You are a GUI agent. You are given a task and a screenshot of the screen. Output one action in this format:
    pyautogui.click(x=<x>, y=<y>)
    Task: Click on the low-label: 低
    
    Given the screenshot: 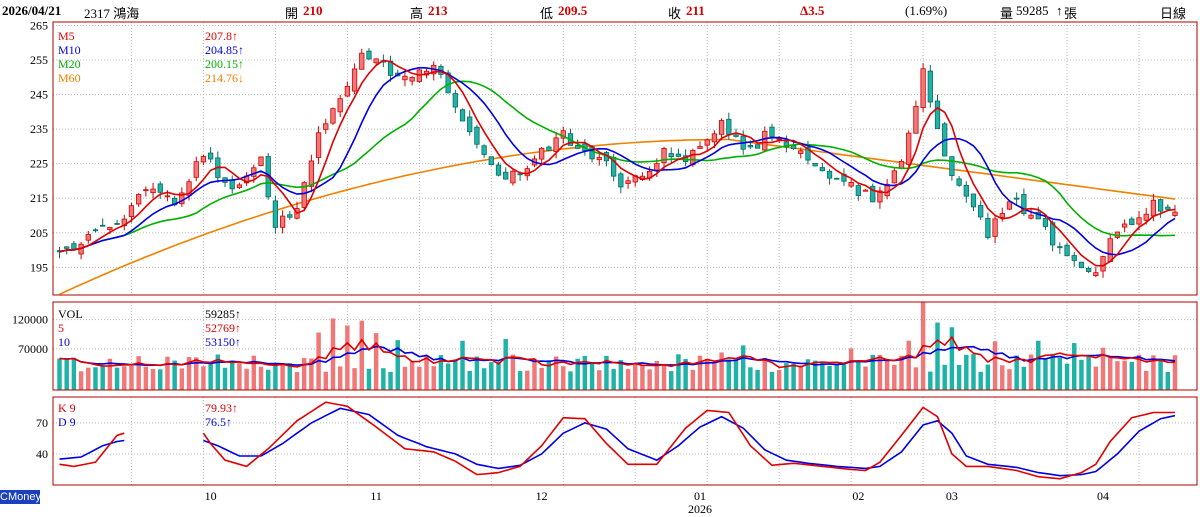 What is the action you would take?
    pyautogui.click(x=547, y=13)
    